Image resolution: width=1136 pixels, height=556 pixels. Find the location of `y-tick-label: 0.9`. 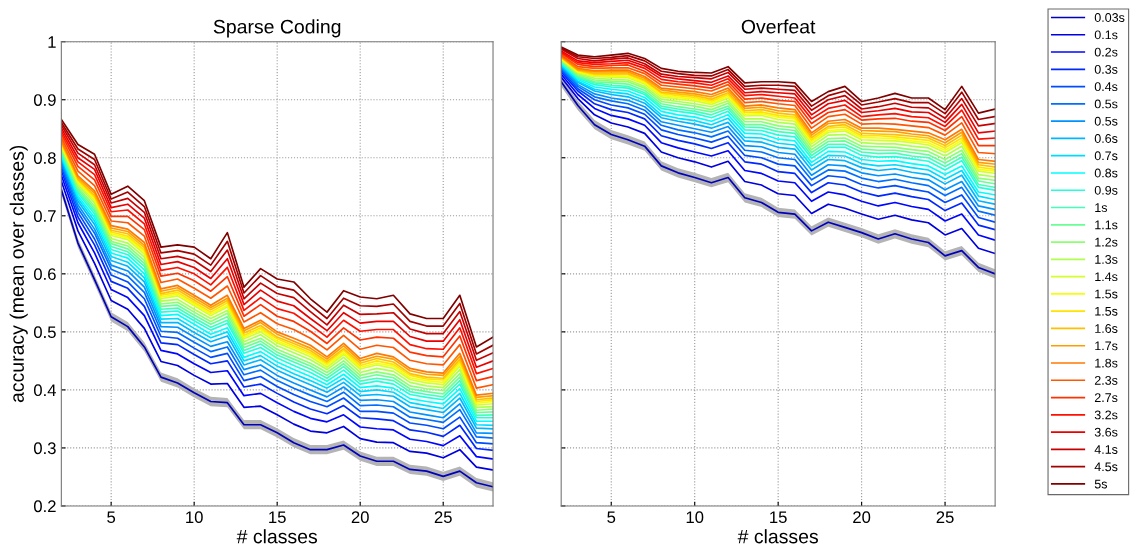

y-tick-label: 0.9 is located at coordinates (44, 100).